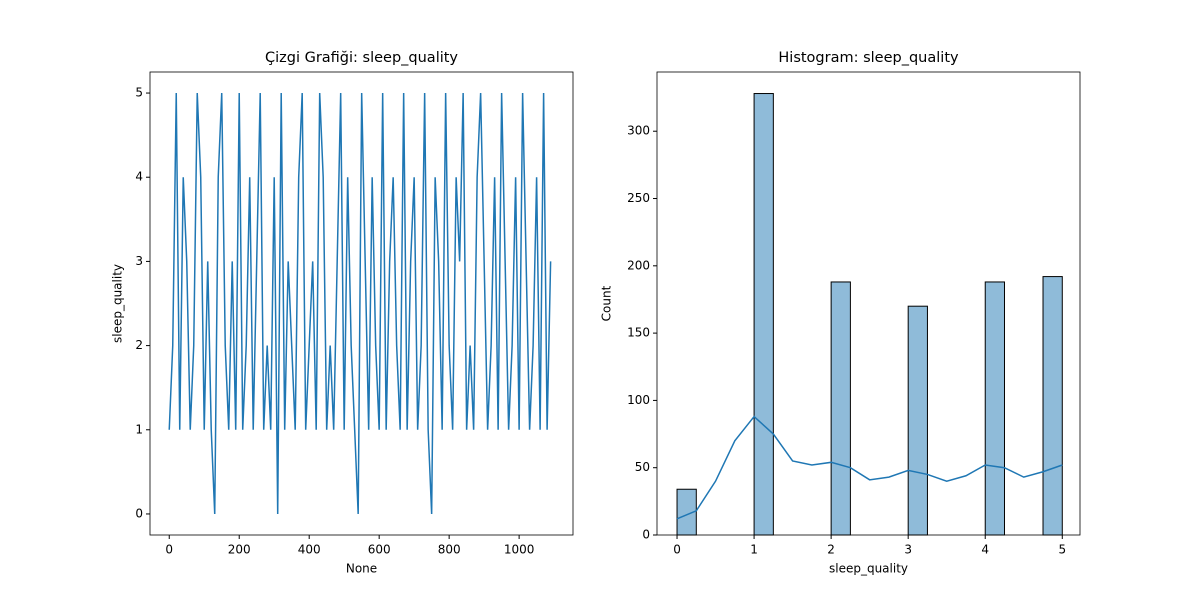  Describe the element at coordinates (449, 550) in the screenshot. I see `x-tick-label: 800` at that location.